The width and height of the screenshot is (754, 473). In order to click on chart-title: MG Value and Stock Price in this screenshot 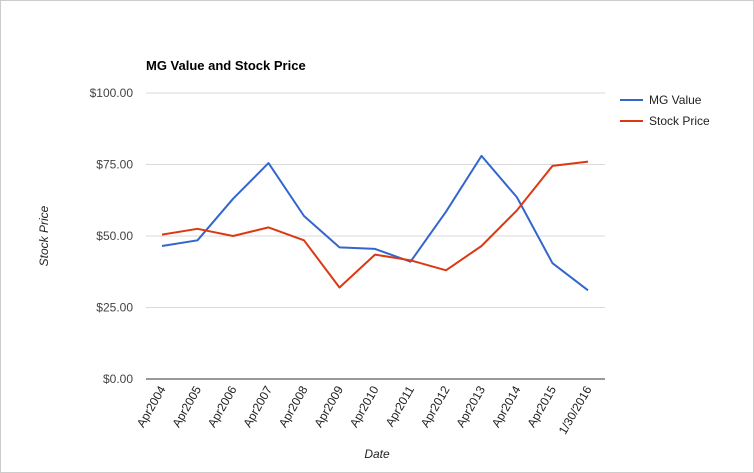, I will do `click(226, 65)`.